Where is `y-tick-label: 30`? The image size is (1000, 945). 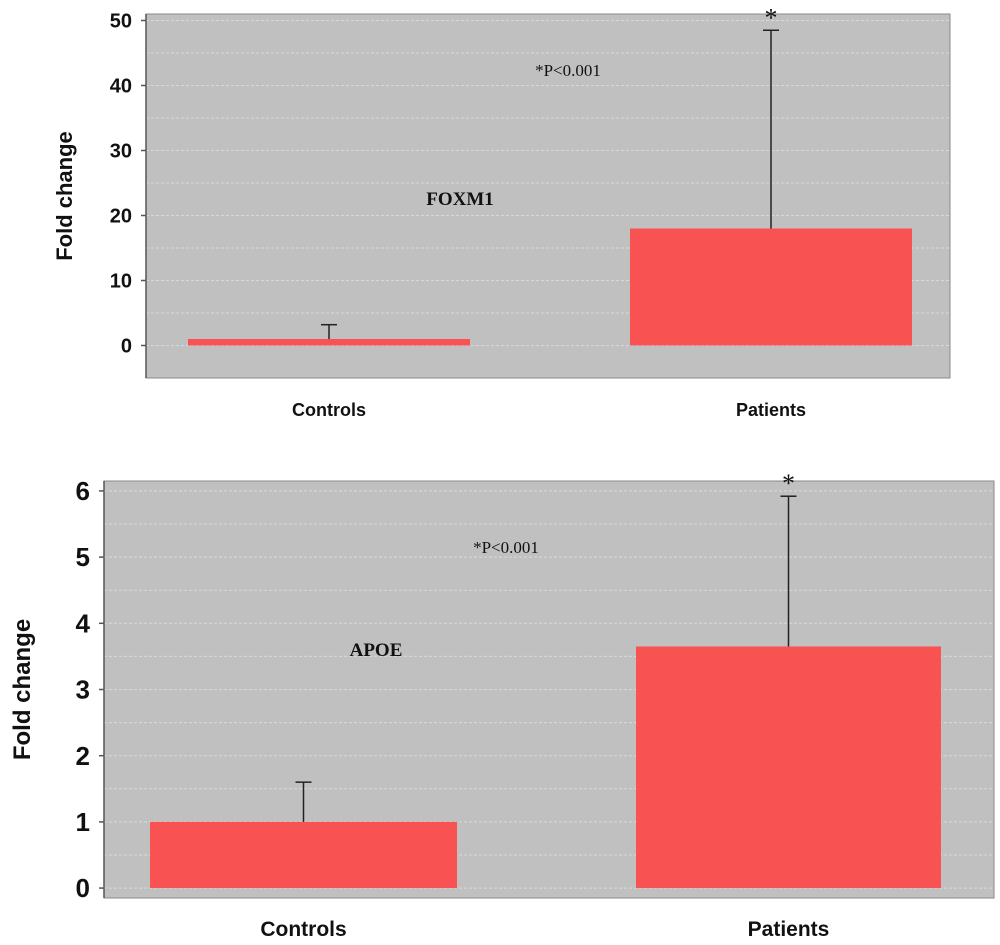
y-tick-label: 30 is located at coordinates (121, 152).